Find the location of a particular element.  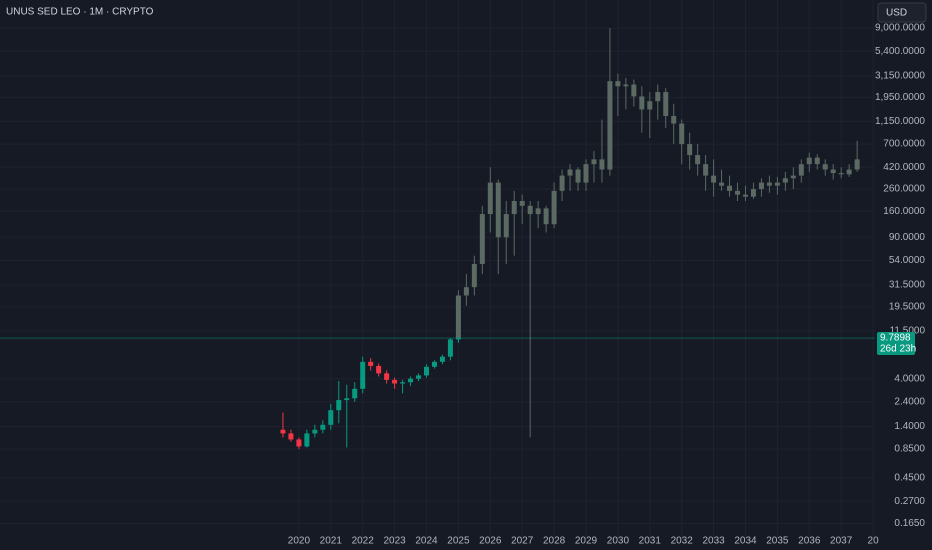

x-tick-label: 2034 is located at coordinates (745, 541).